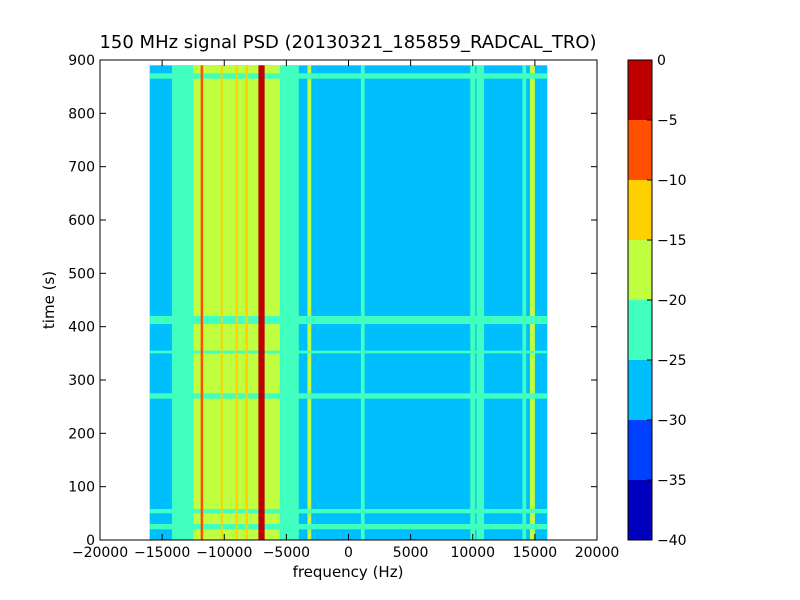  Describe the element at coordinates (81, 328) in the screenshot. I see `y-tick-label: 400` at that location.